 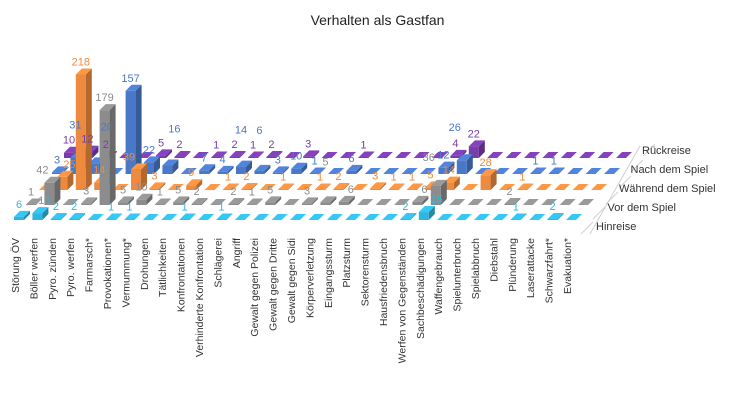 What do you see at coordinates (182, 275) in the screenshot?
I see `category-label: Konfrontationen` at bounding box center [182, 275].